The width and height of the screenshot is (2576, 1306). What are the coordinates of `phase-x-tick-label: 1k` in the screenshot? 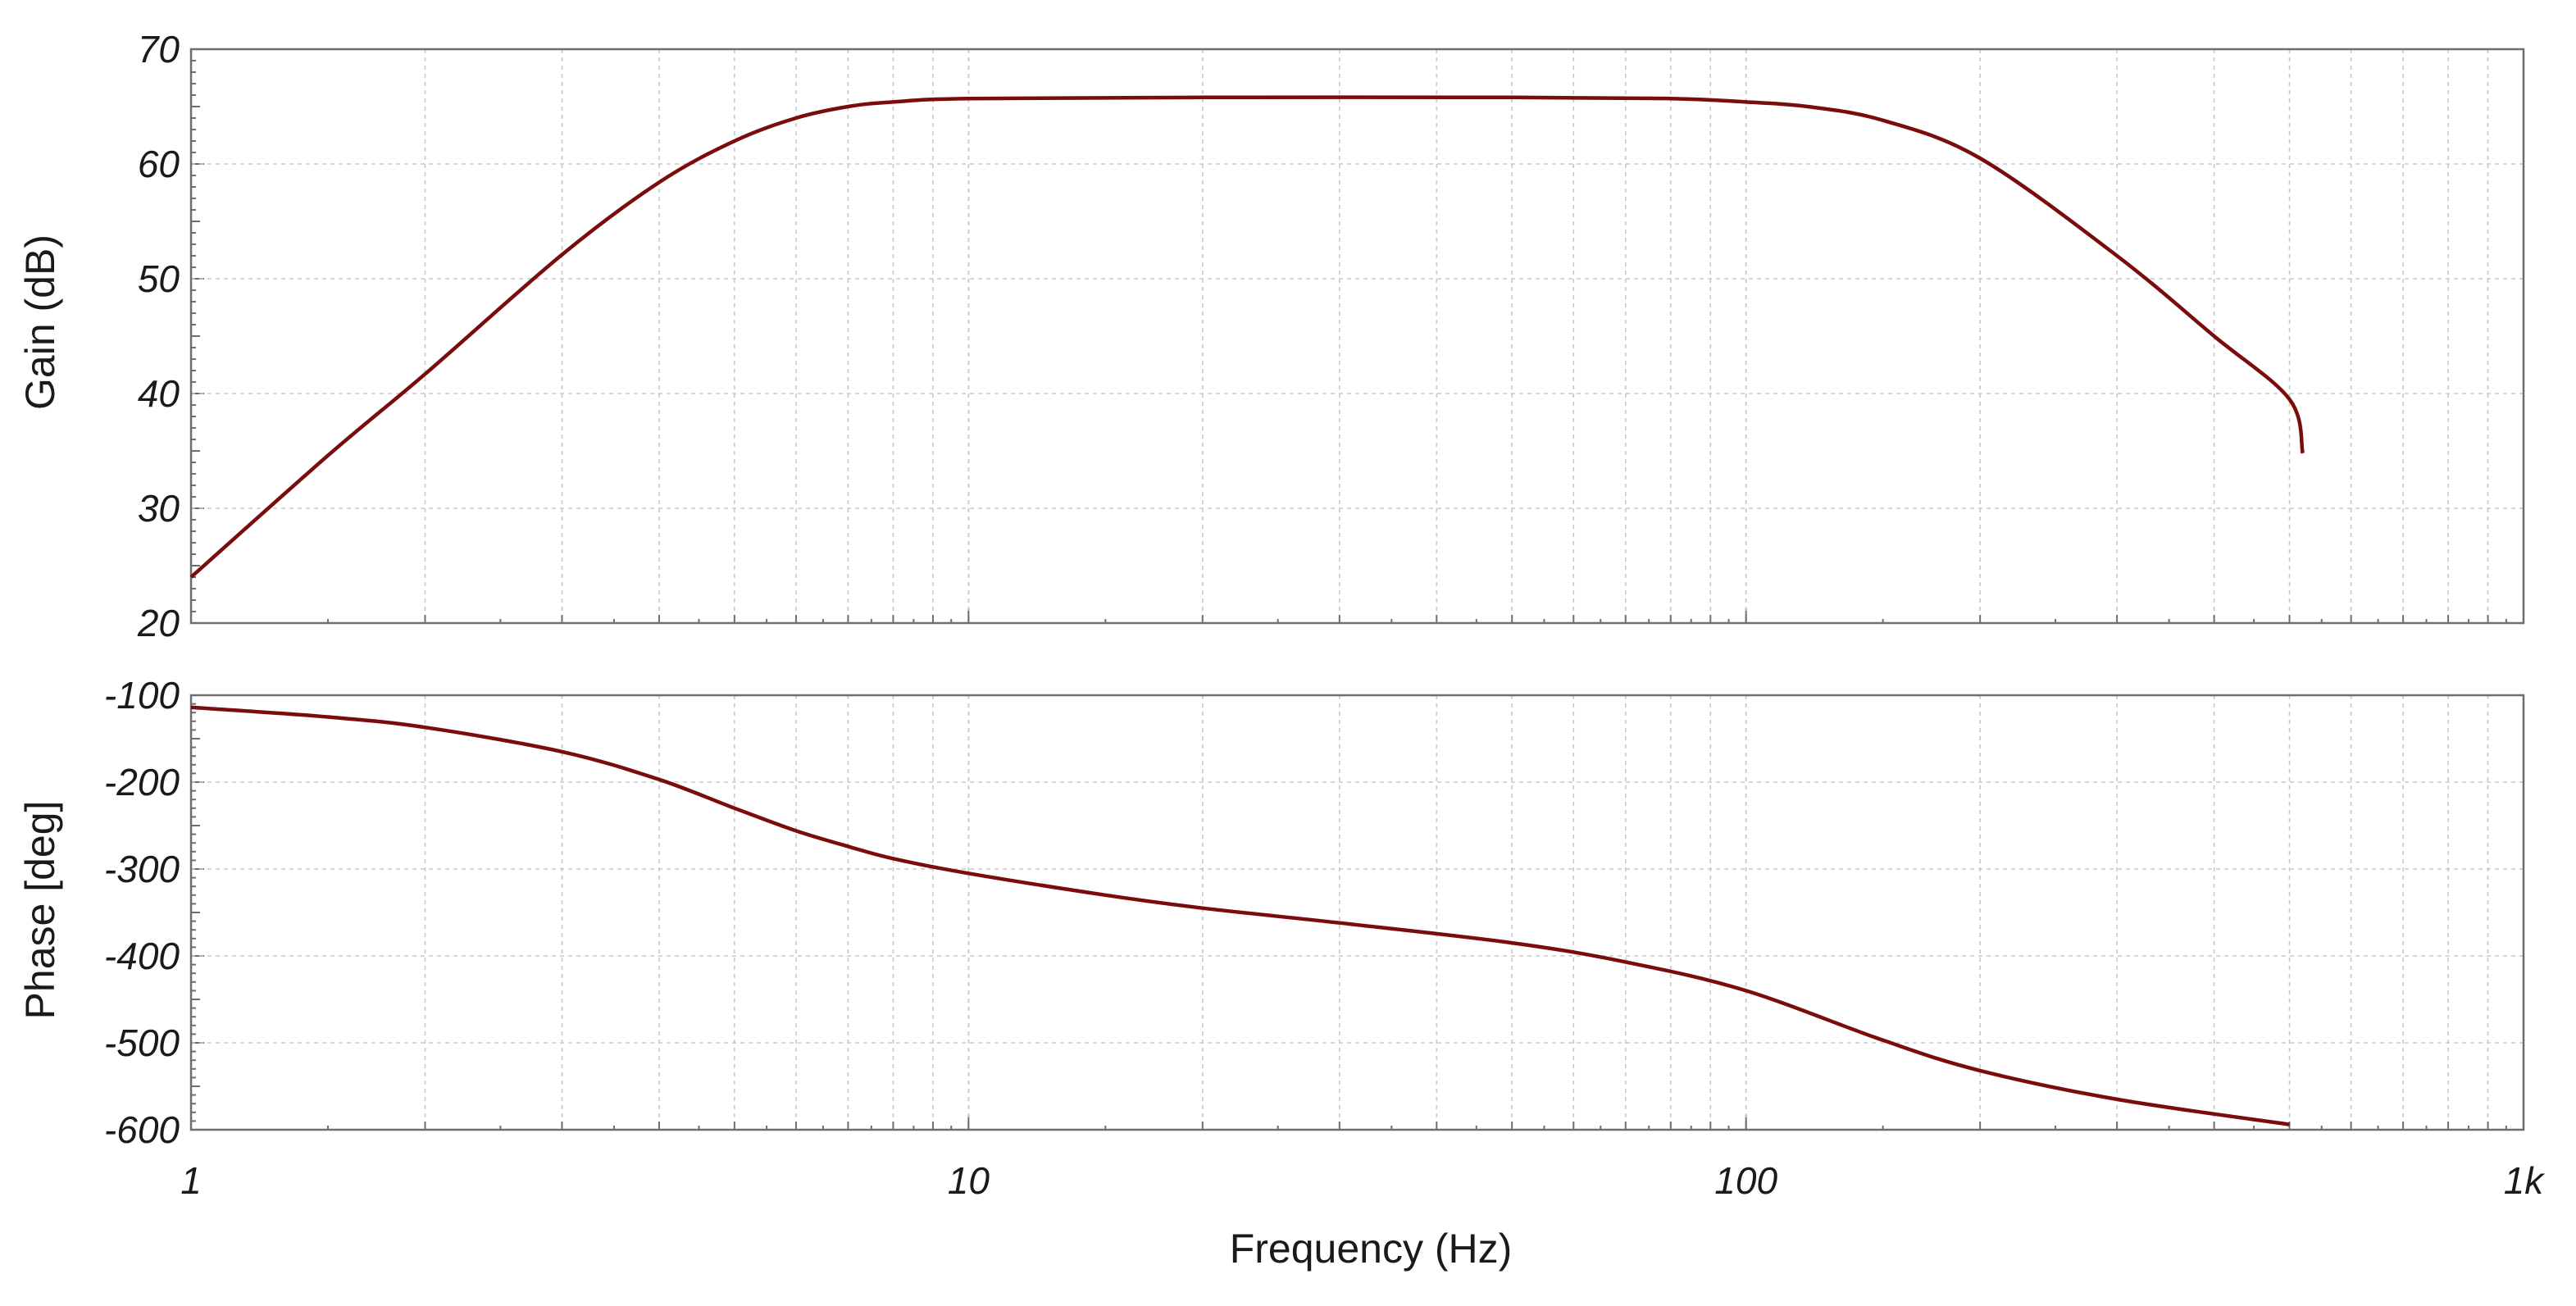 It's located at (2525, 1180).